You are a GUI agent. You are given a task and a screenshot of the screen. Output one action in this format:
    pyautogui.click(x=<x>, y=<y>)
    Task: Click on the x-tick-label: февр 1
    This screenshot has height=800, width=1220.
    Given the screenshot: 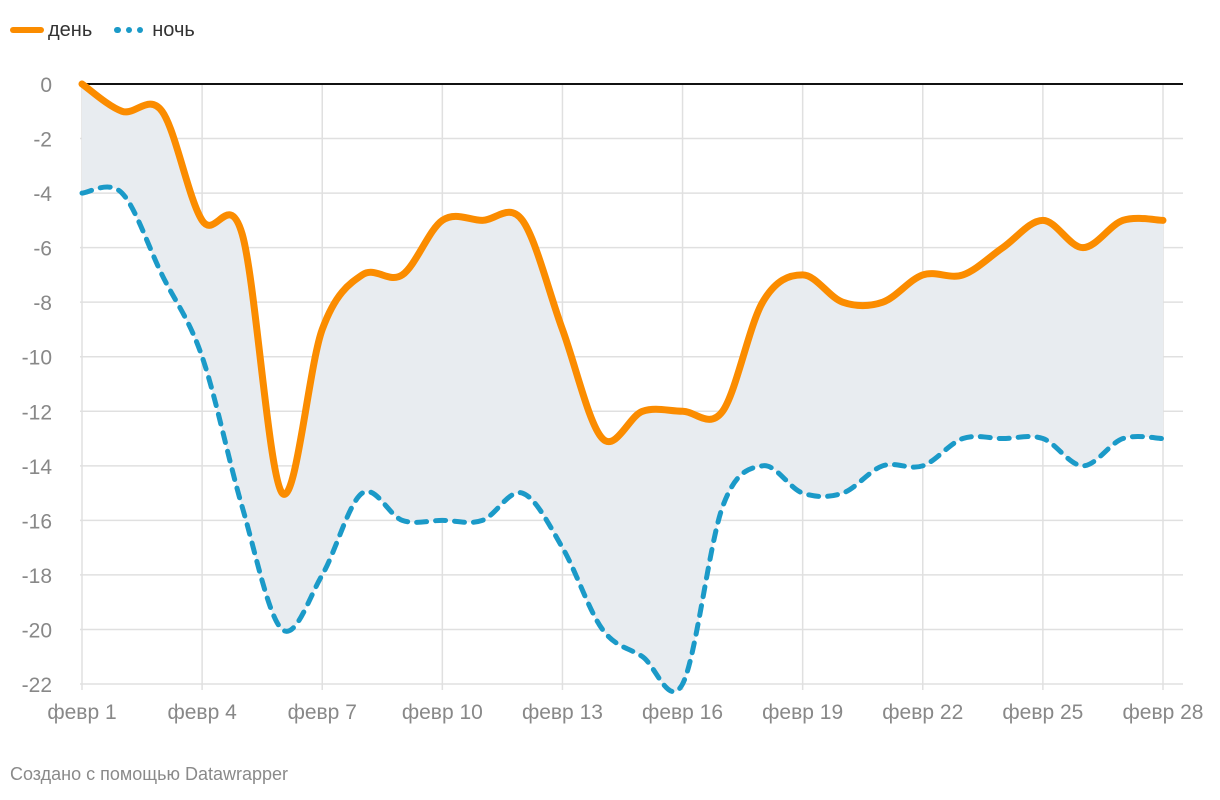 What is the action you would take?
    pyautogui.click(x=81, y=712)
    